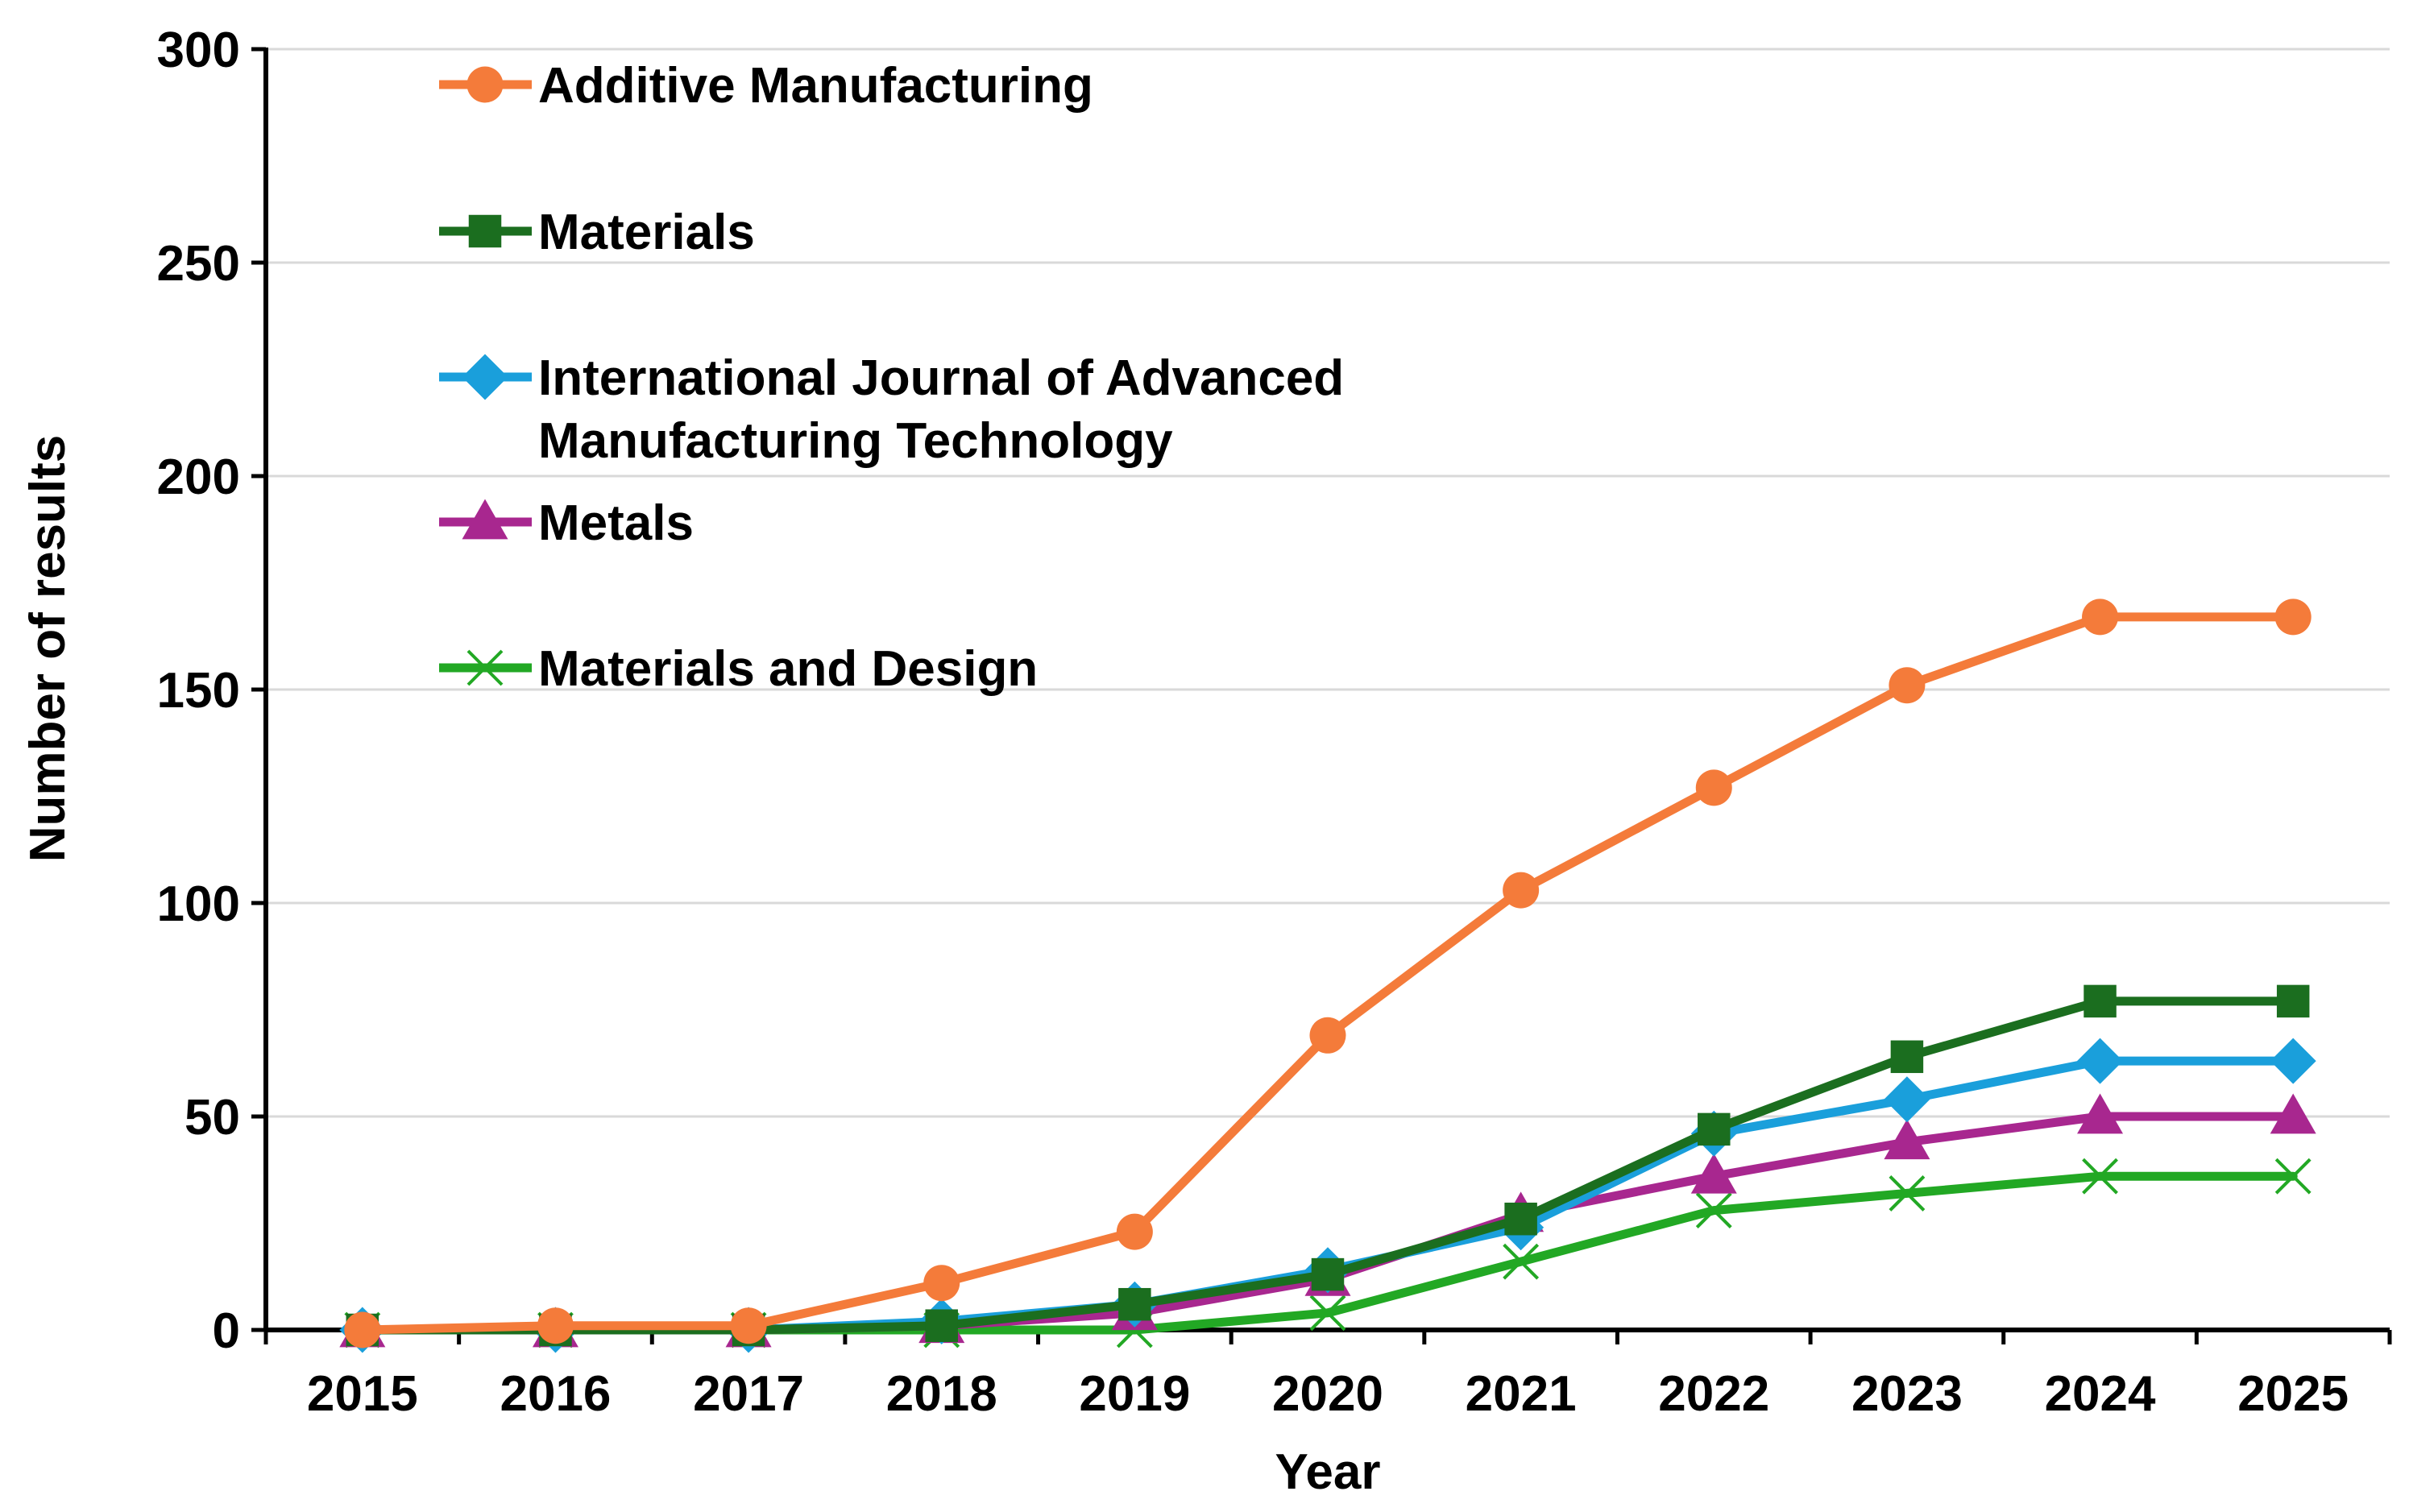  Describe the element at coordinates (48, 649) in the screenshot. I see `y-axis-title: Number of results` at that location.